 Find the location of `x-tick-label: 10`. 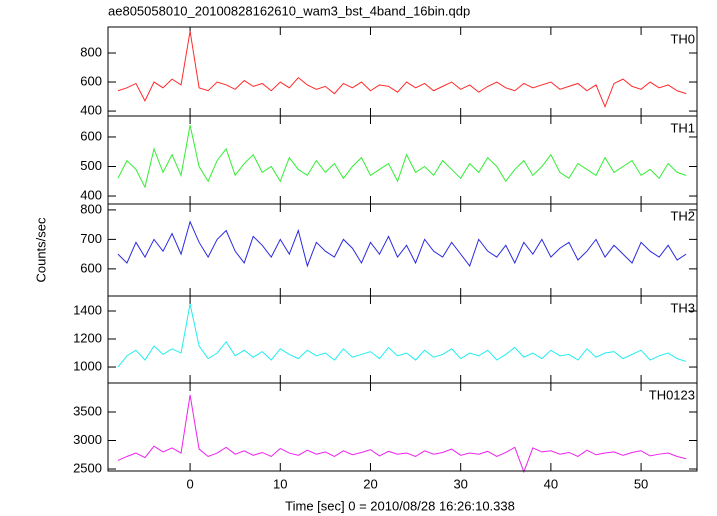

x-tick-label: 10 is located at coordinates (280, 483).